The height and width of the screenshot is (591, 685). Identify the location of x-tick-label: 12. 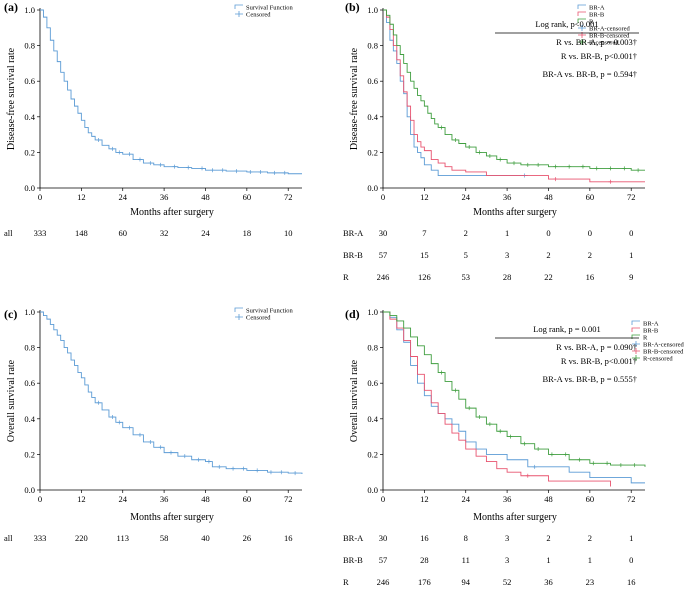
(424, 197).